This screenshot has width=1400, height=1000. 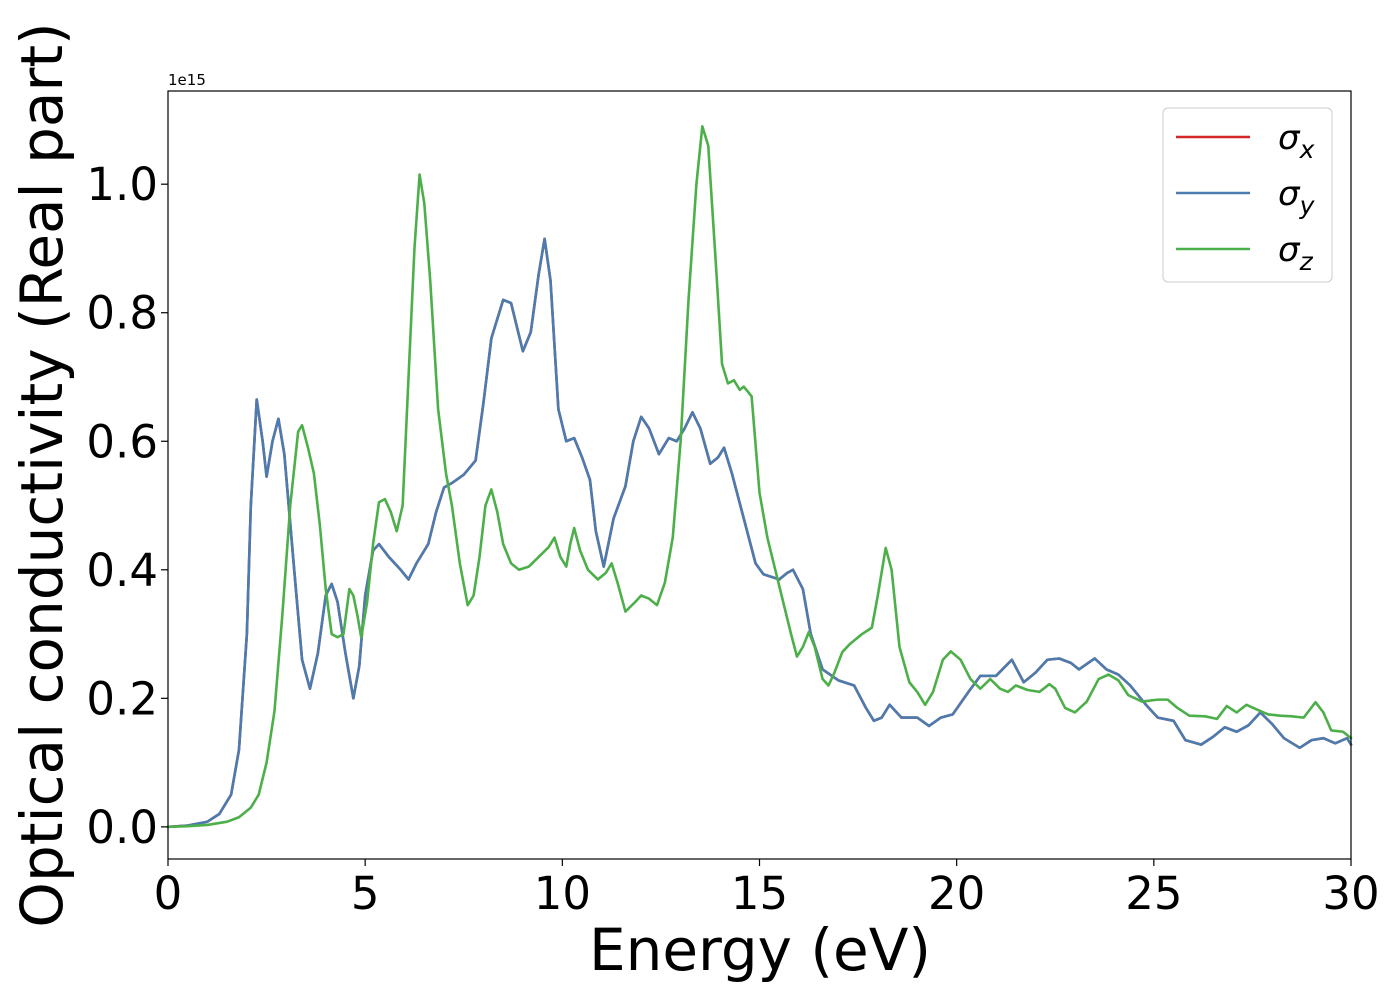 I want to click on legend-label-y: σy, so click(x=1297, y=197).